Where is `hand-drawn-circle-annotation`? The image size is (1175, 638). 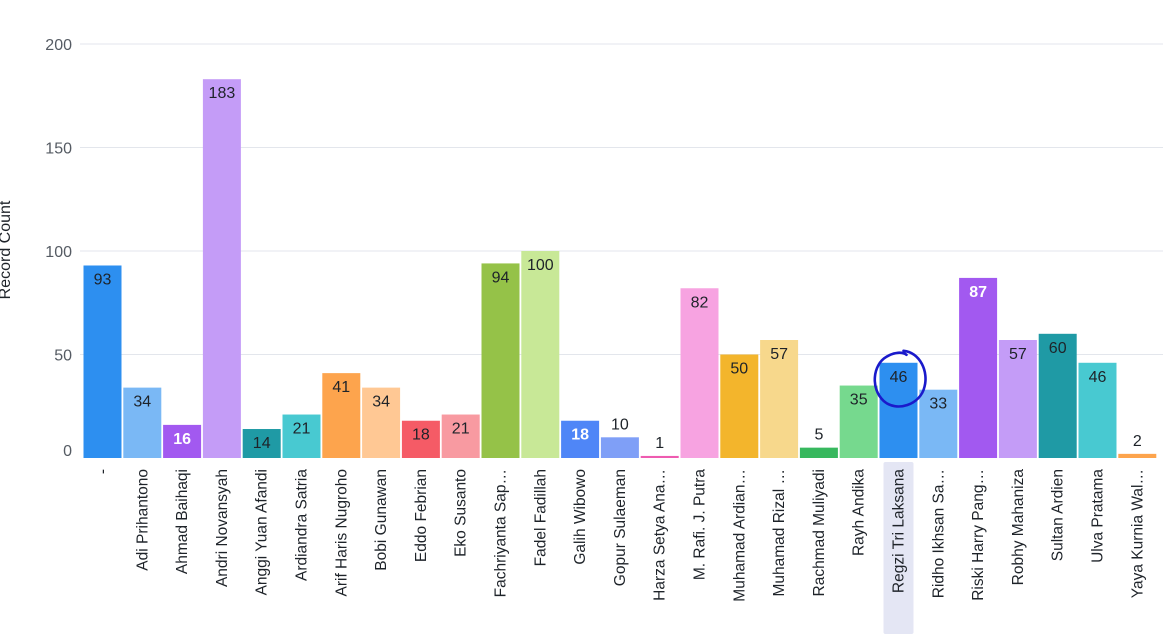
hand-drawn-circle-annotation is located at coordinates (900, 378).